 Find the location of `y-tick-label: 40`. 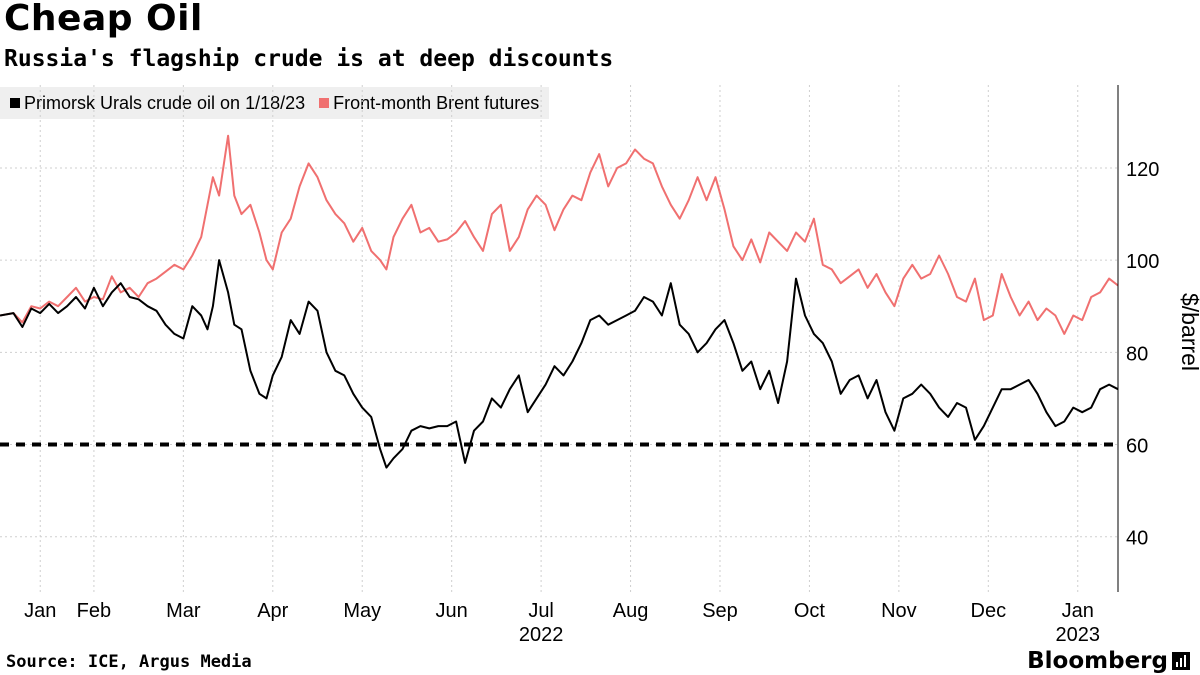

y-tick-label: 40 is located at coordinates (1137, 539).